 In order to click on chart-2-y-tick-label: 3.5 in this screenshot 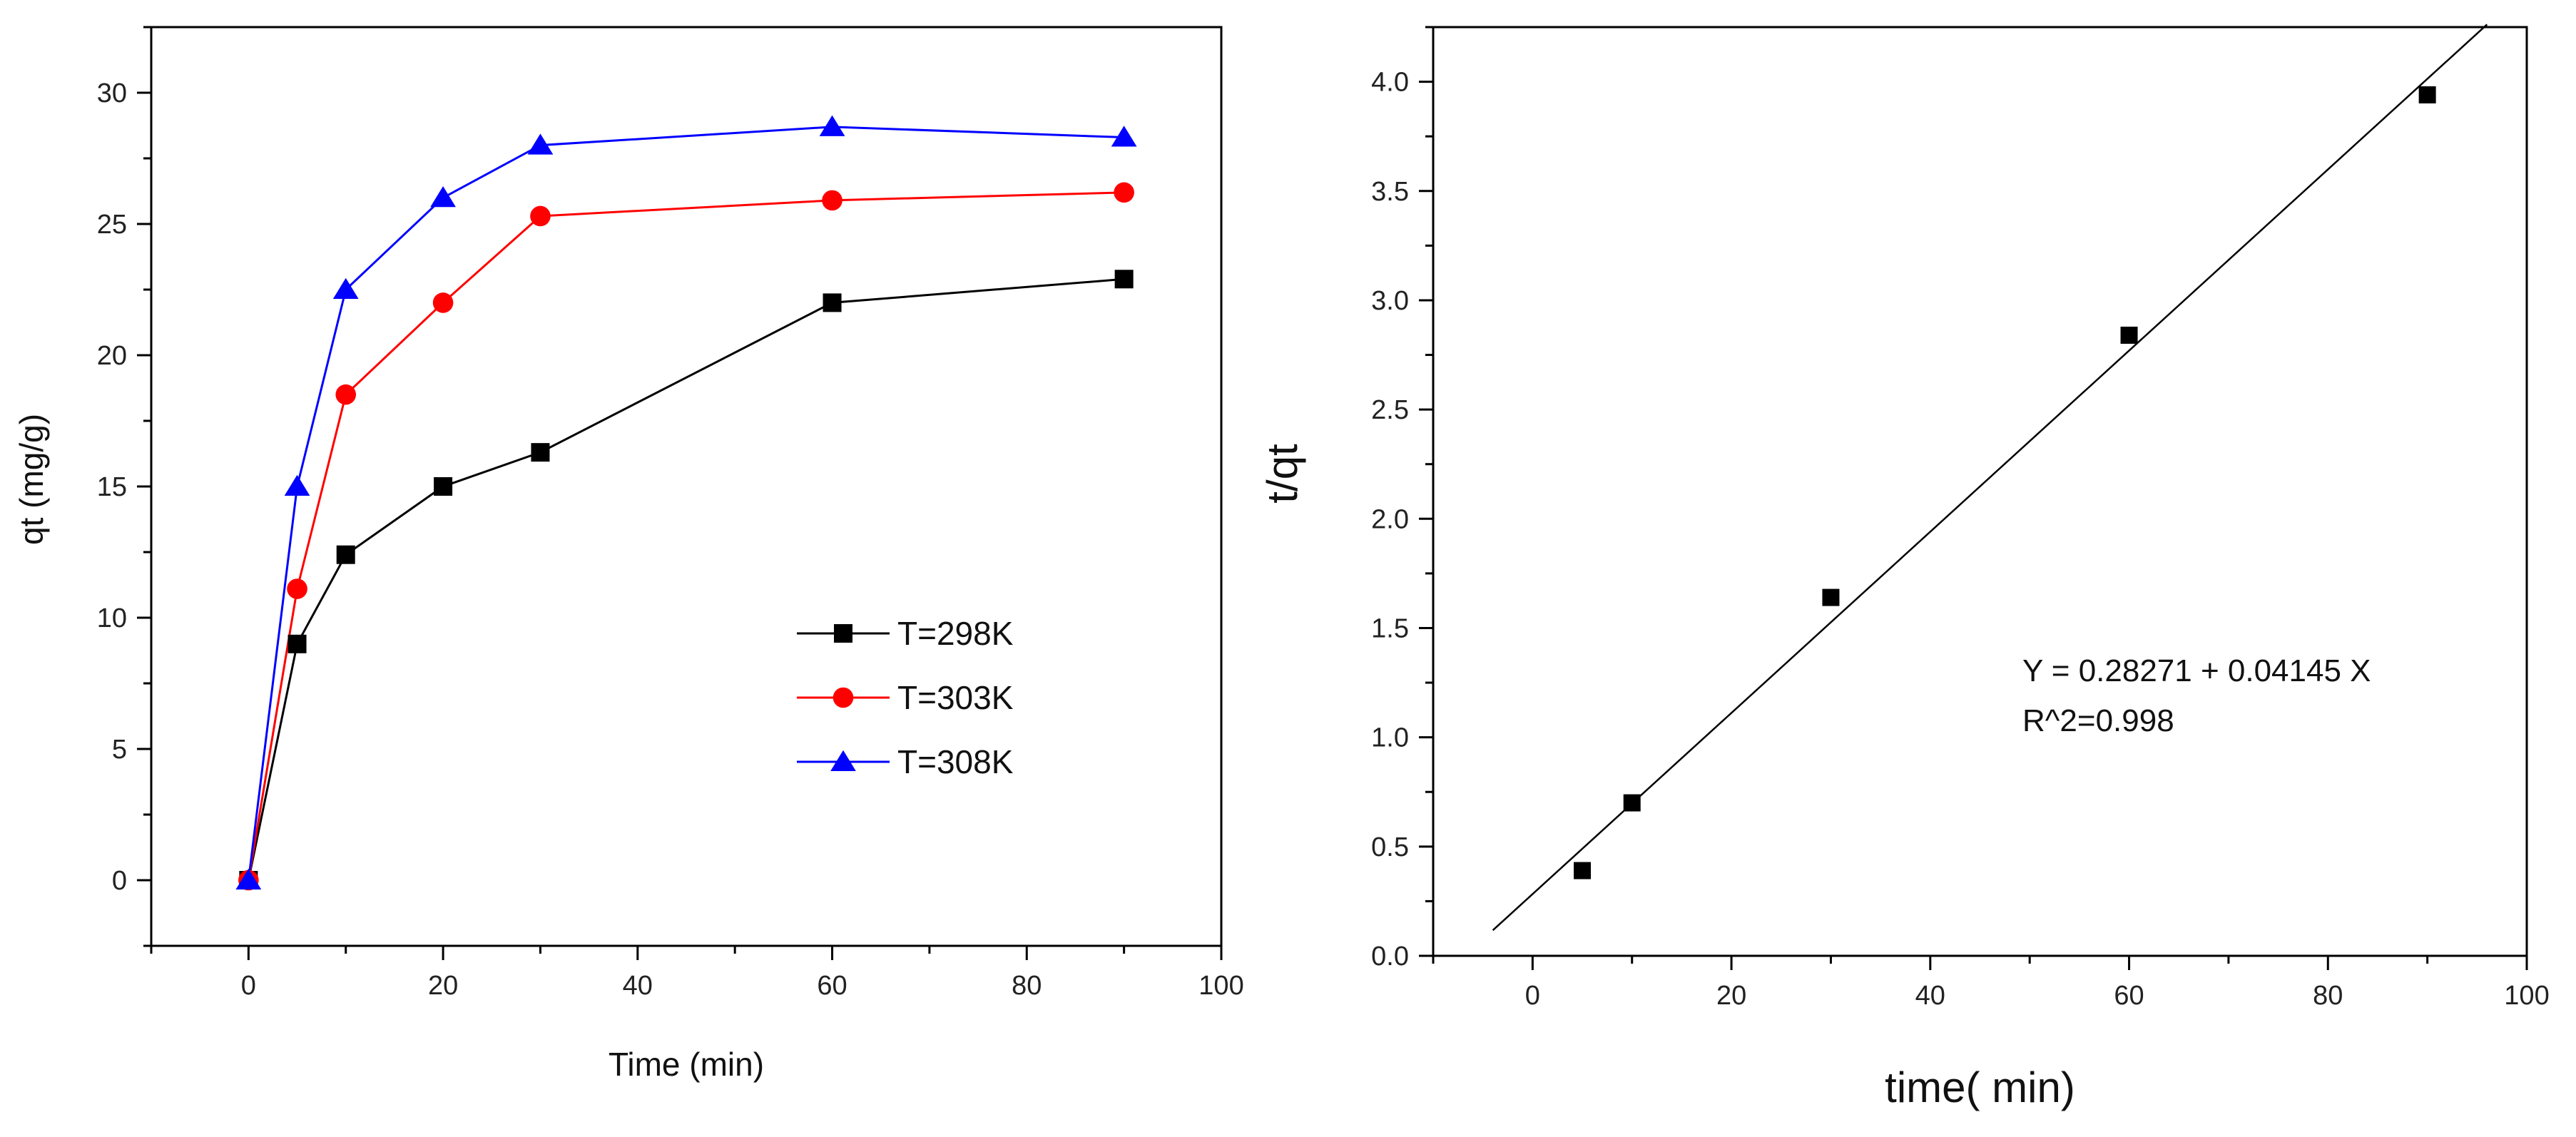, I will do `click(1390, 192)`.